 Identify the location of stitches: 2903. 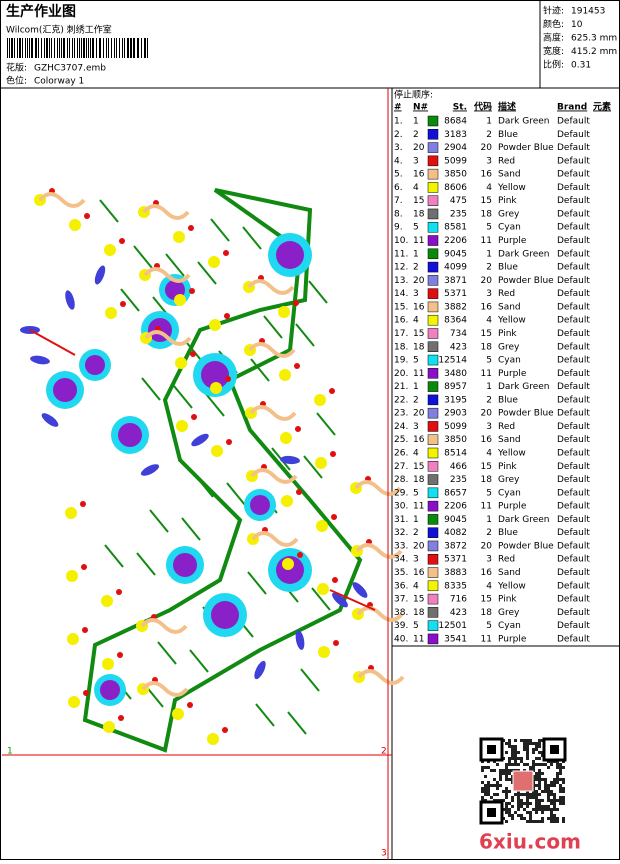
(455, 414).